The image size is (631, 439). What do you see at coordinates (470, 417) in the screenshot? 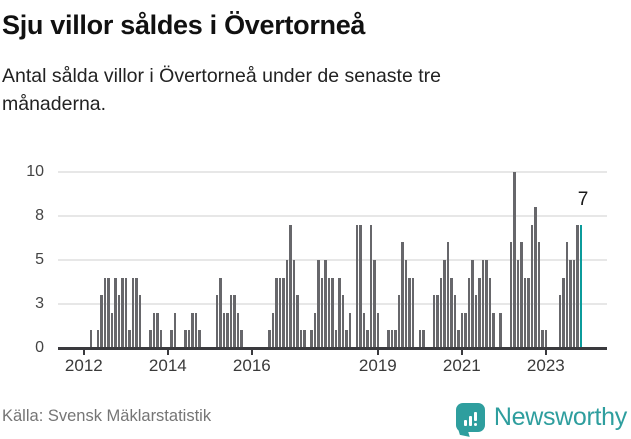
I see `newsworthy-bubble-chart-icon` at bounding box center [470, 417].